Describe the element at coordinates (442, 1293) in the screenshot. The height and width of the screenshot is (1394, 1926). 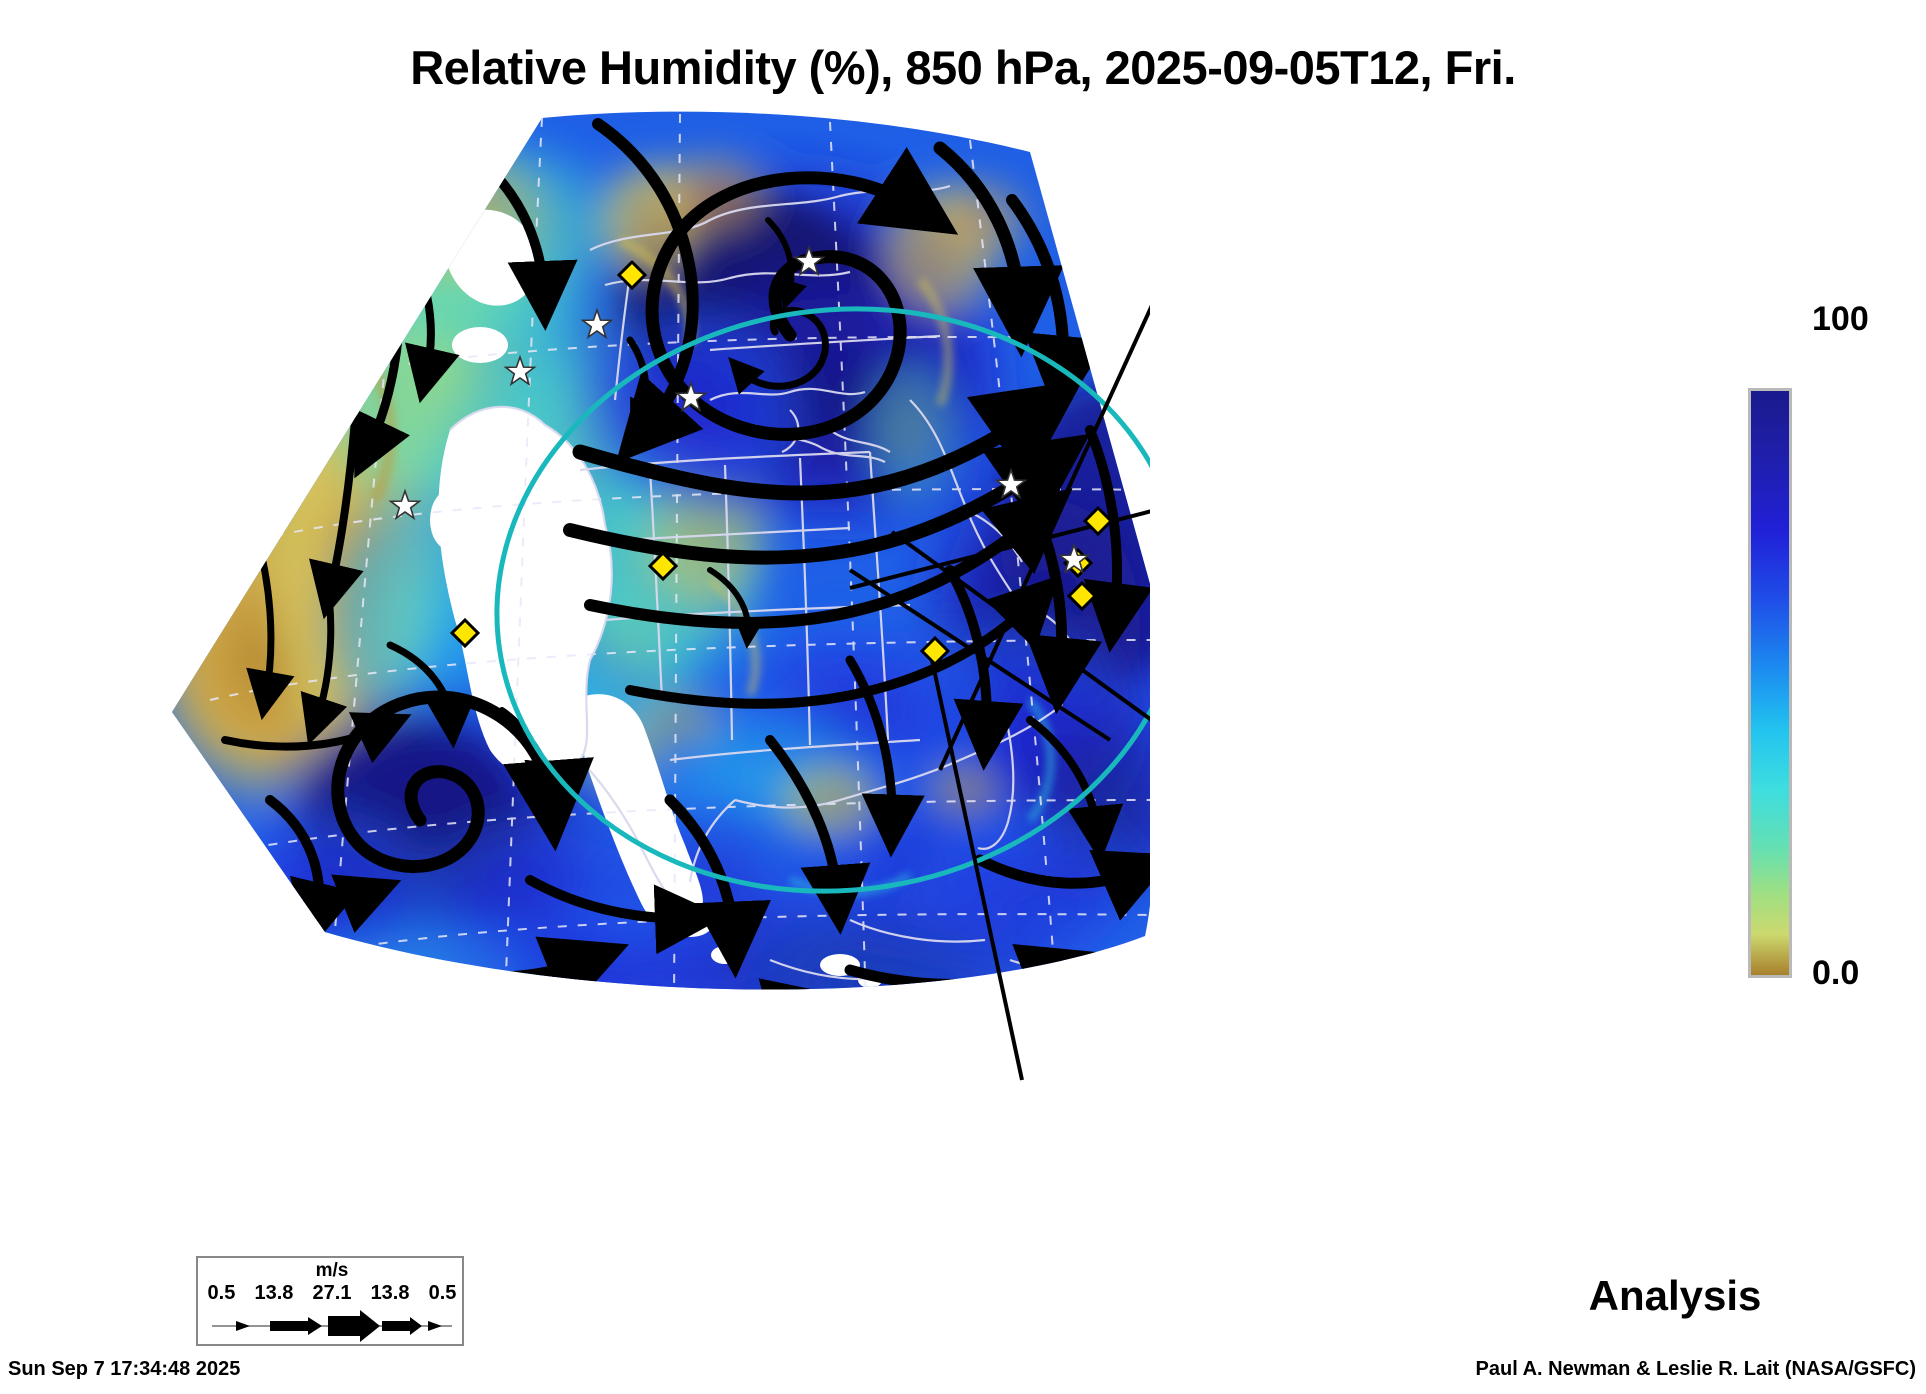
I see `wind-tick-4: 0.5` at that location.